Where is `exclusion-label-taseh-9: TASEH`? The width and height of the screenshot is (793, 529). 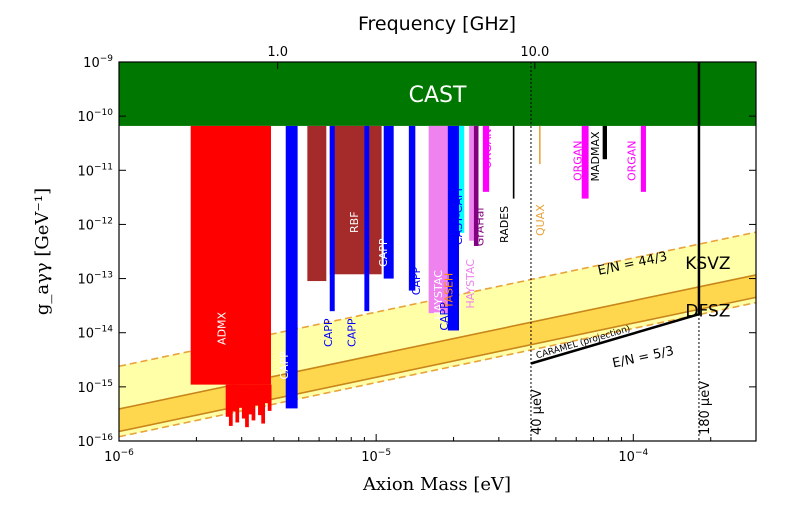
exclusion-label-taseh-9: TASEH is located at coordinates (448, 291).